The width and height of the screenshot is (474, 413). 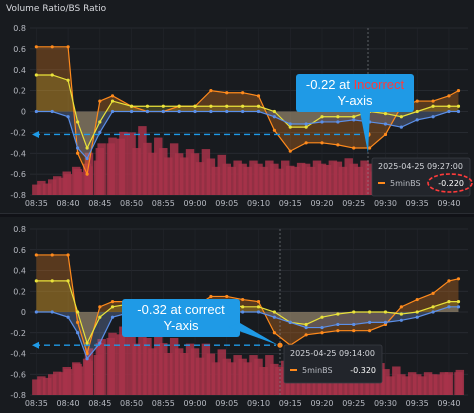 I want to click on y-tick-label: 0.4, so click(x=19, y=271).